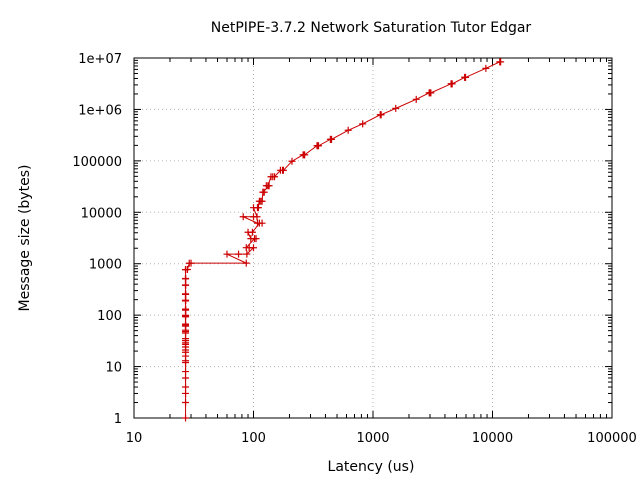  What do you see at coordinates (492, 438) in the screenshot?
I see `x-tick-label: 10000` at bounding box center [492, 438].